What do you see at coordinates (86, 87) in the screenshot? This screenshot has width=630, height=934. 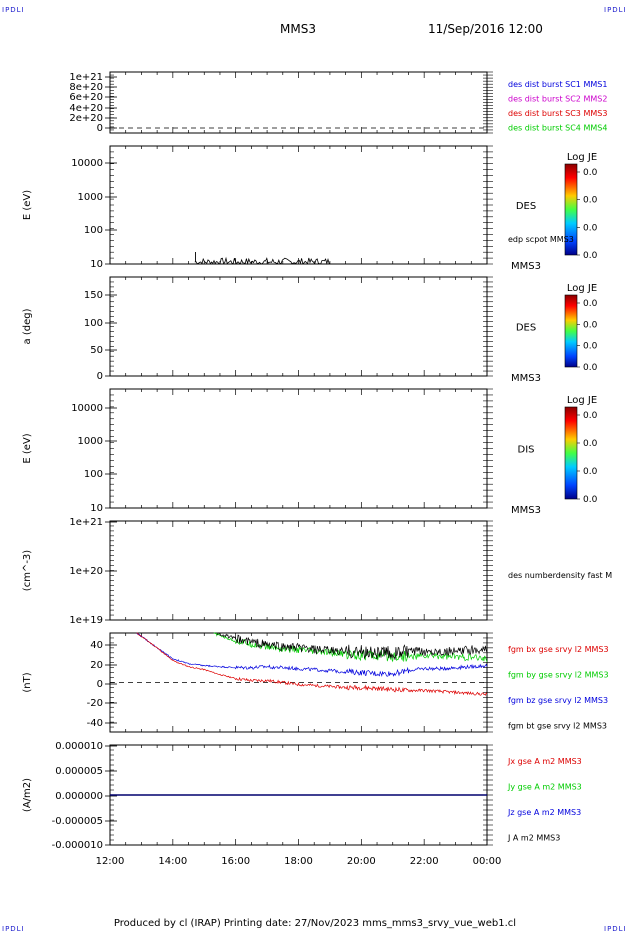 I see `y-tick-label: 8e+20` at bounding box center [86, 87].